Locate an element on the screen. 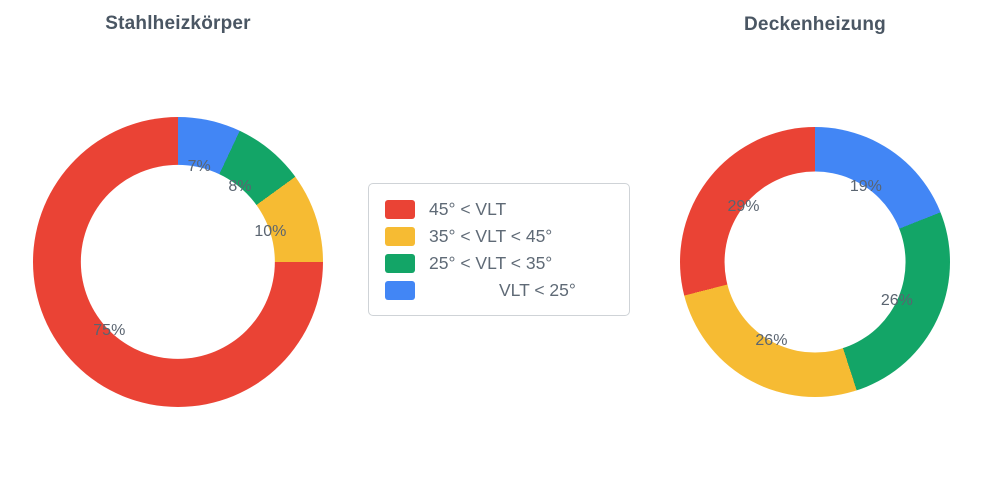 The width and height of the screenshot is (1000, 500). legend-label: 45° < VLT is located at coordinates (468, 208).